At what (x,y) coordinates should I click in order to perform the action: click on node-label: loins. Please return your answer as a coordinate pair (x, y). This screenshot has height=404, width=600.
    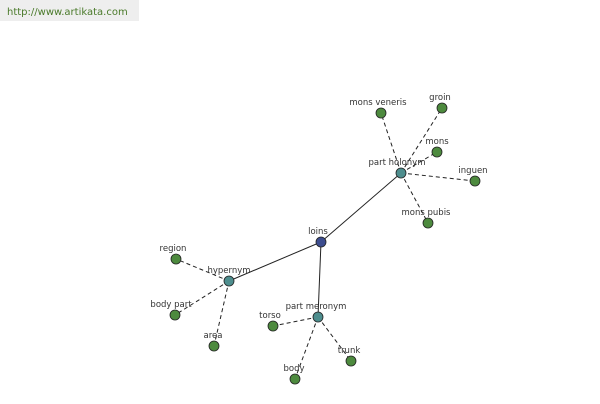
    Looking at the image, I should click on (318, 232).